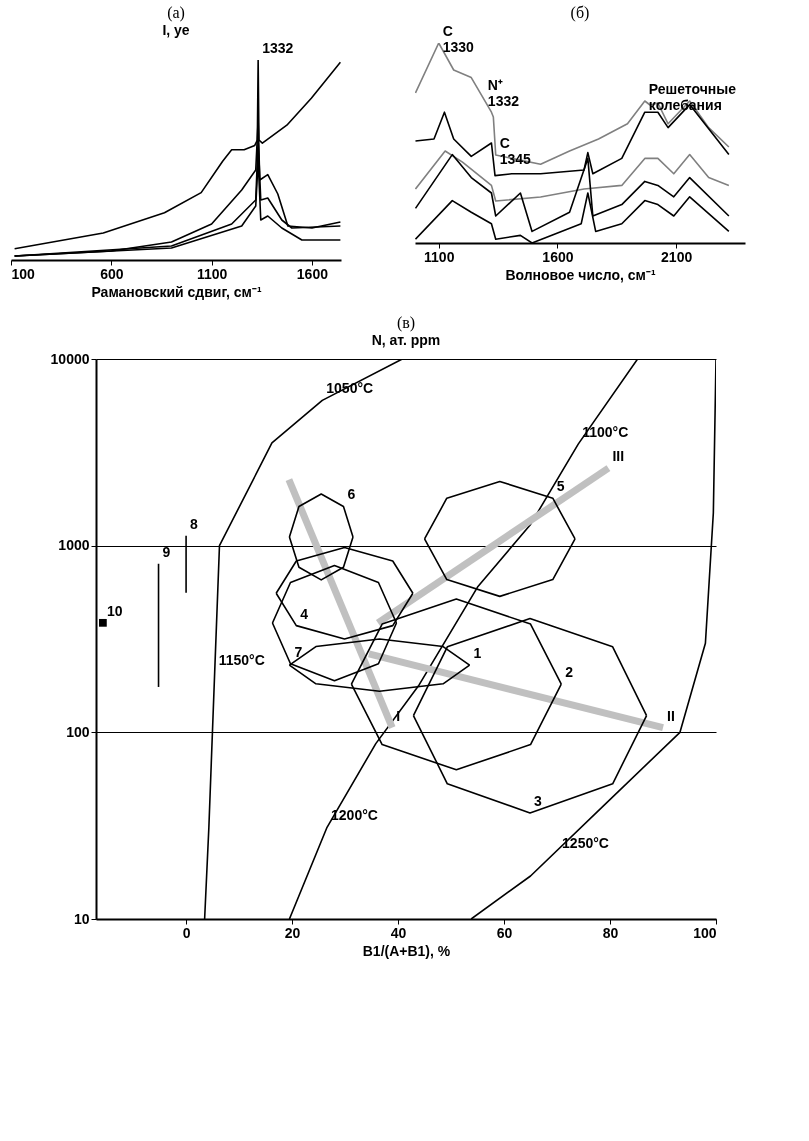 This screenshot has height=1141, width=809. What do you see at coordinates (692, 97) in the screenshot?
I see `annotation: Решеточные колебания` at bounding box center [692, 97].